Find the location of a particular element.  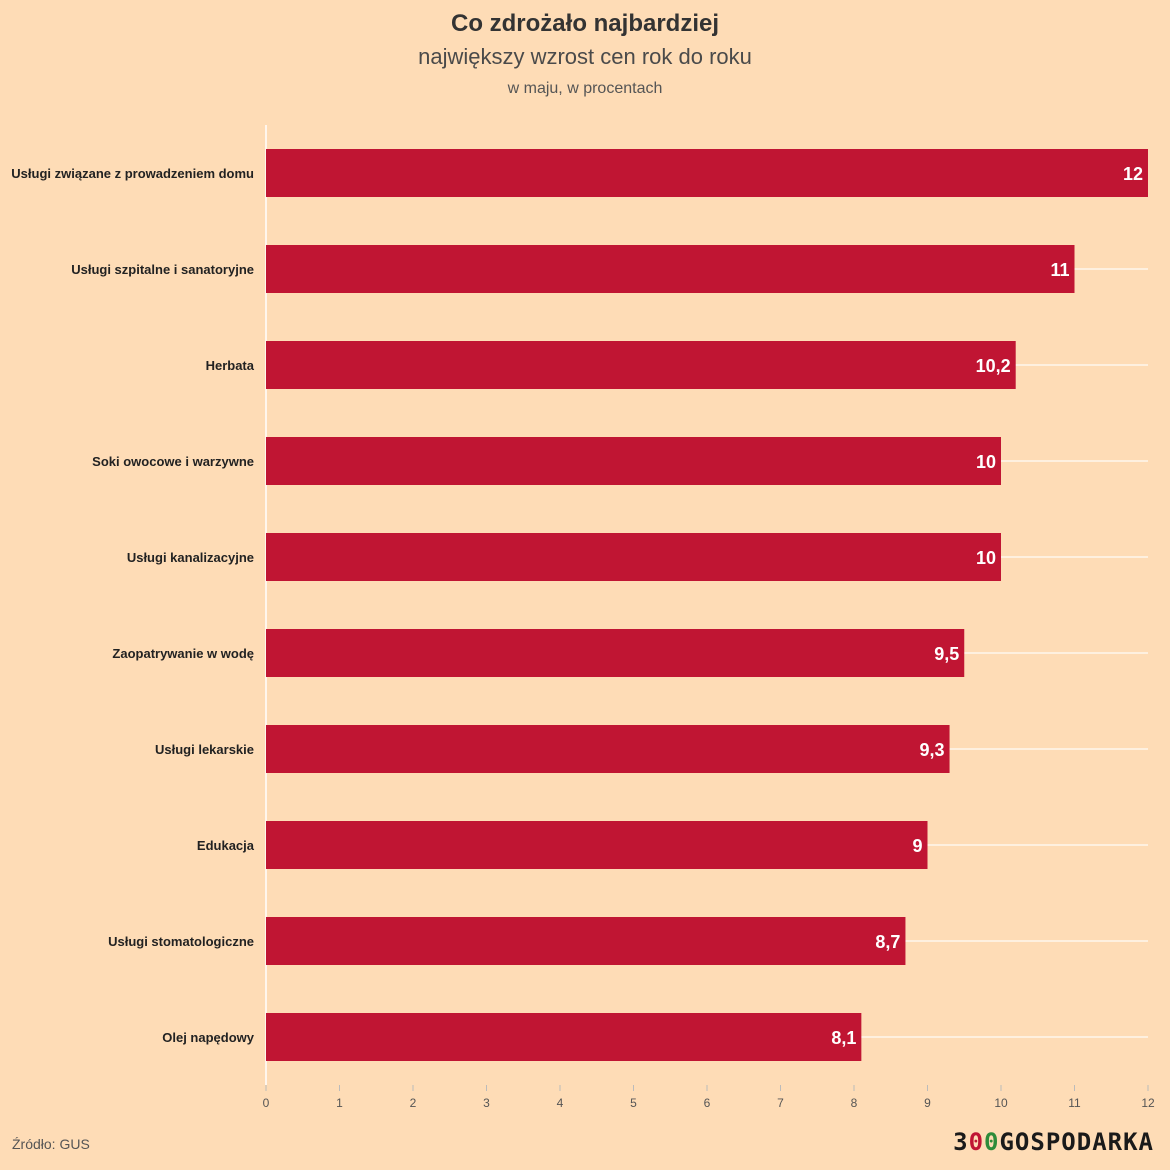

chart-subtitle: największy wzrost cen rok do roku is located at coordinates (585, 56).